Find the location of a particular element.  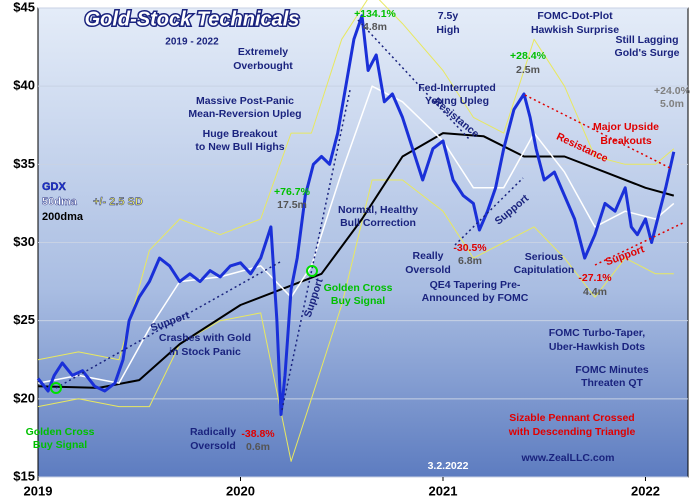

y-tick-label: $25 is located at coordinates (24, 319).